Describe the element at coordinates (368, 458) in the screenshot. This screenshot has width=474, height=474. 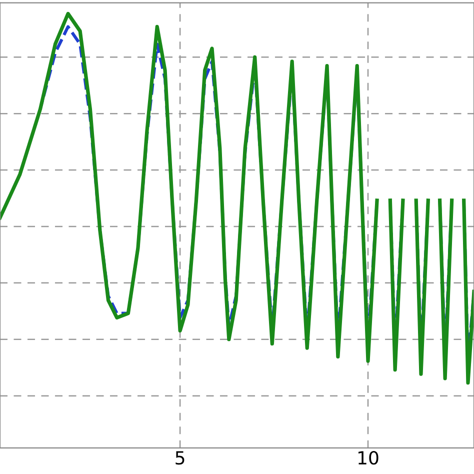
I see `x-tick-label: 10` at that location.